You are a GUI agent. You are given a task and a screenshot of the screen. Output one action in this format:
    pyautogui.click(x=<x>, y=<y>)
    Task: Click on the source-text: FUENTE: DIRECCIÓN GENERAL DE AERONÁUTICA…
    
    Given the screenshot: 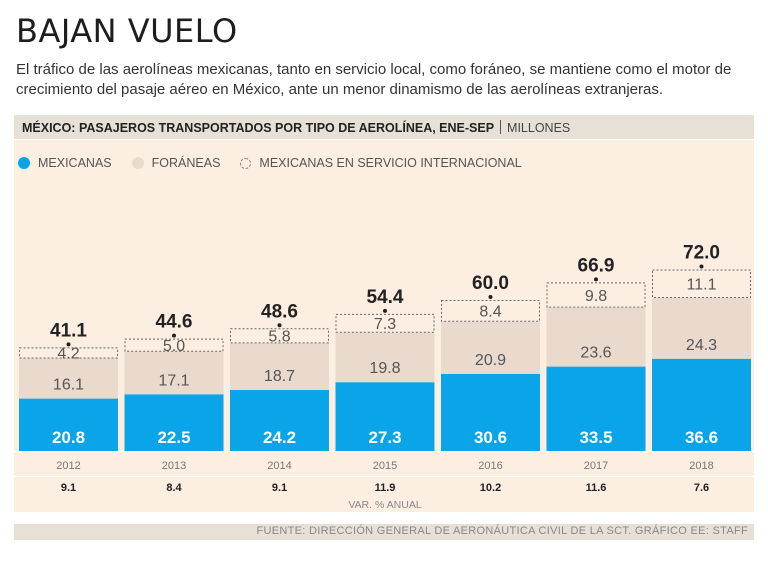 What is the action you would take?
    pyautogui.click(x=502, y=531)
    